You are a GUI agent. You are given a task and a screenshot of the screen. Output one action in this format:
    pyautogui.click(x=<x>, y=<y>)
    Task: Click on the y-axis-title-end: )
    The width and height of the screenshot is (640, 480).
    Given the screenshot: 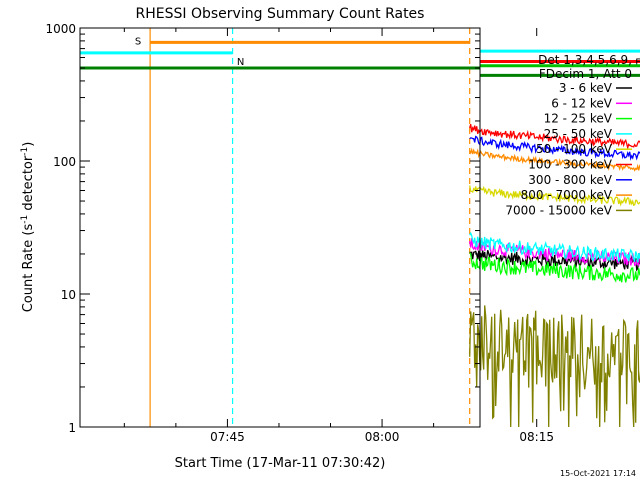 What is the action you would take?
    pyautogui.click(x=28, y=144)
    